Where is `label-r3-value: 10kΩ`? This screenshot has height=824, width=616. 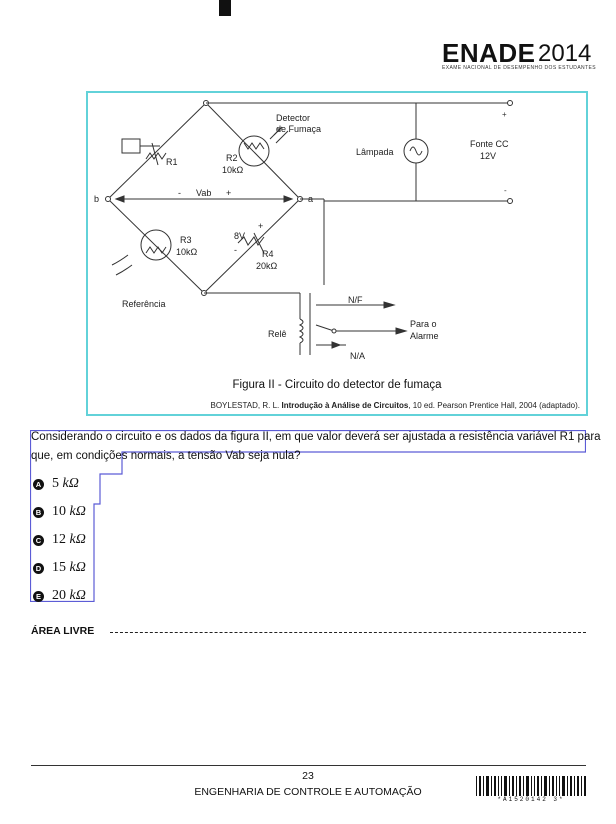 label-r3-value: 10kΩ is located at coordinates (187, 252).